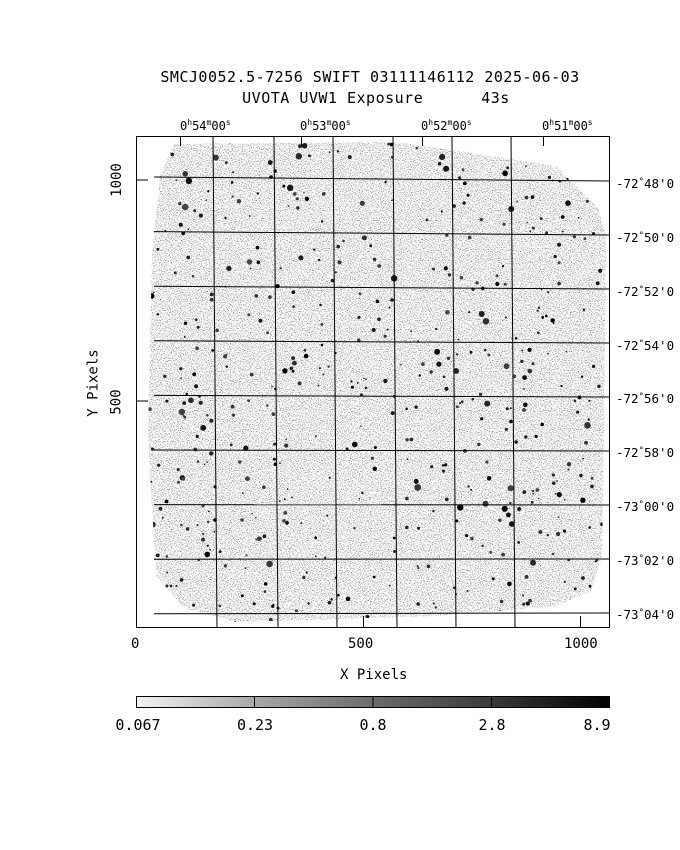  Describe the element at coordinates (645, 614) in the screenshot. I see `dec-tick-label: -73°04'0` at that location.